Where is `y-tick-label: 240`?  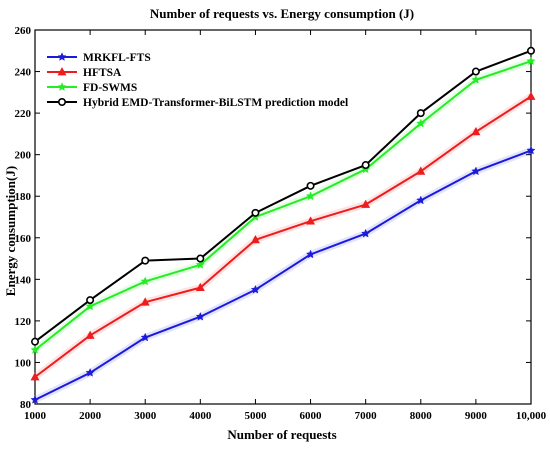 y-tick-label: 240 is located at coordinates (23, 73).